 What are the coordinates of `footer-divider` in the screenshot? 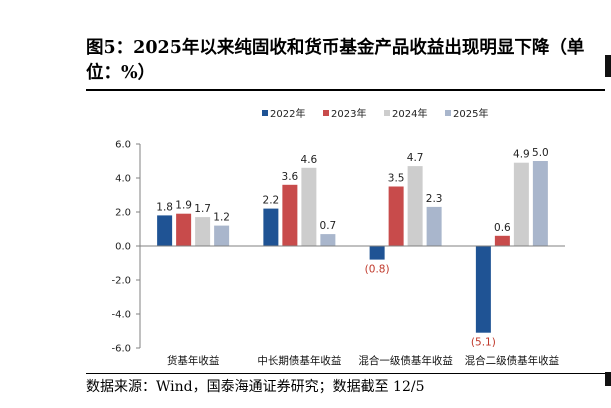 It's located at (345, 373).